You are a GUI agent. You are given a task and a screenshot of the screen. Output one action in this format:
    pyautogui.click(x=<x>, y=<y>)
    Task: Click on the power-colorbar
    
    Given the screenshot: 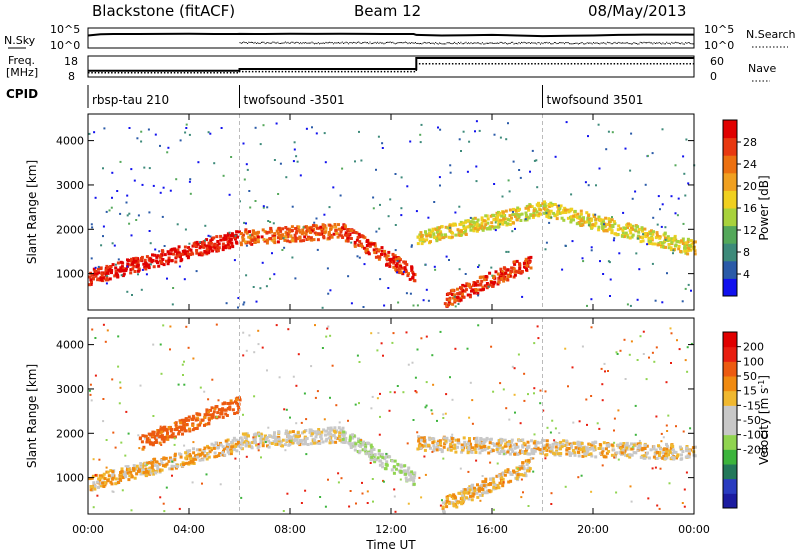 What is the action you would take?
    pyautogui.click(x=730, y=208)
    